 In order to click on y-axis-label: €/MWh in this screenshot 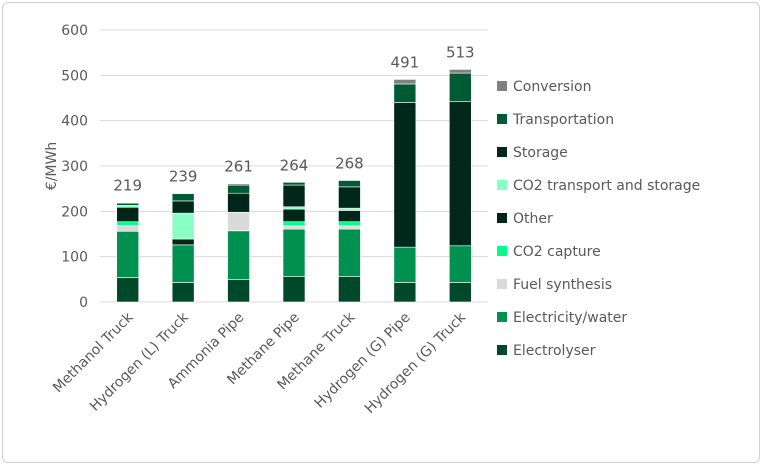, I will do `click(52, 166)`.